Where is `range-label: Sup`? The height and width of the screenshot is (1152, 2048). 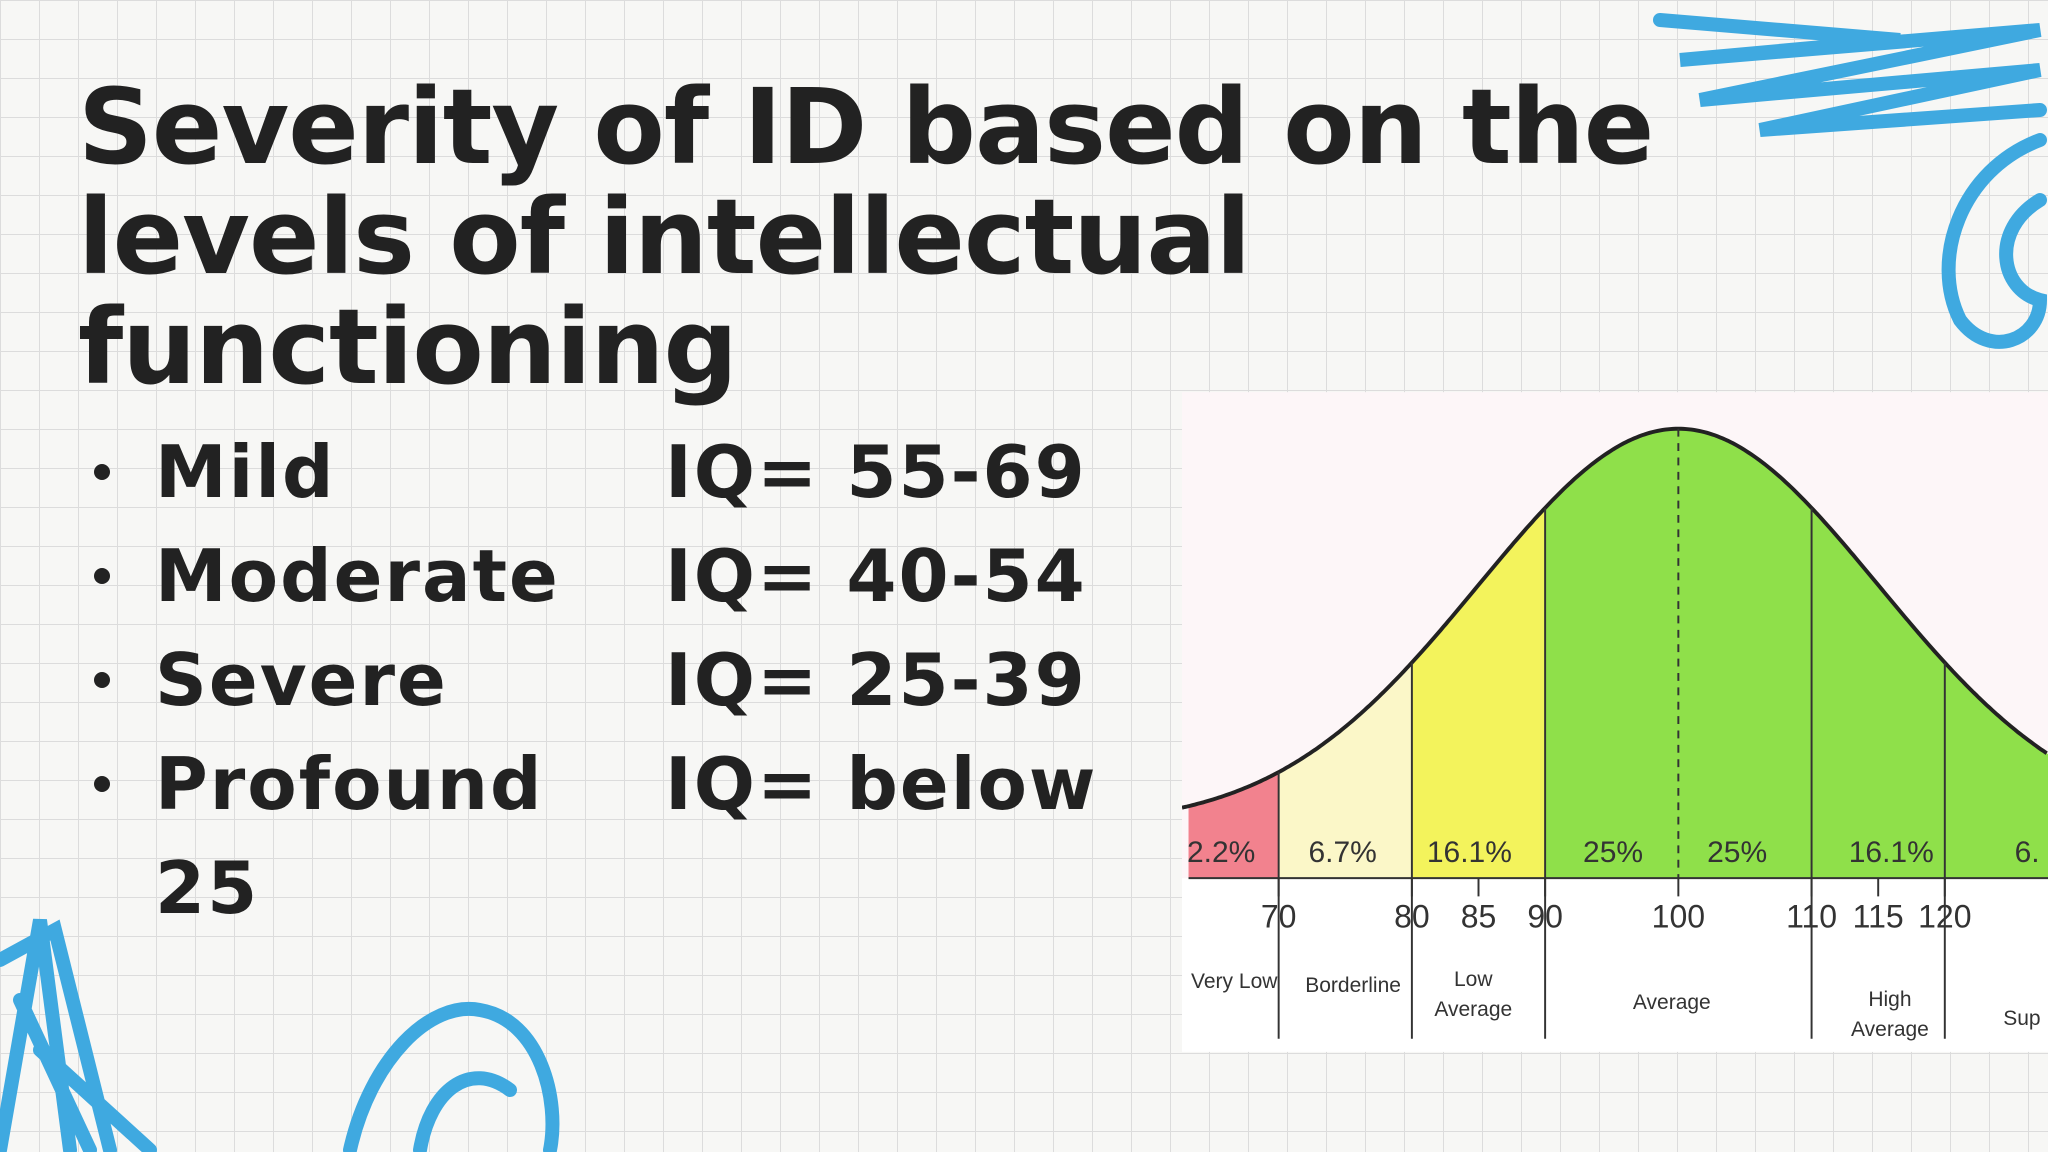
range-label: Sup is located at coordinates (2022, 1018).